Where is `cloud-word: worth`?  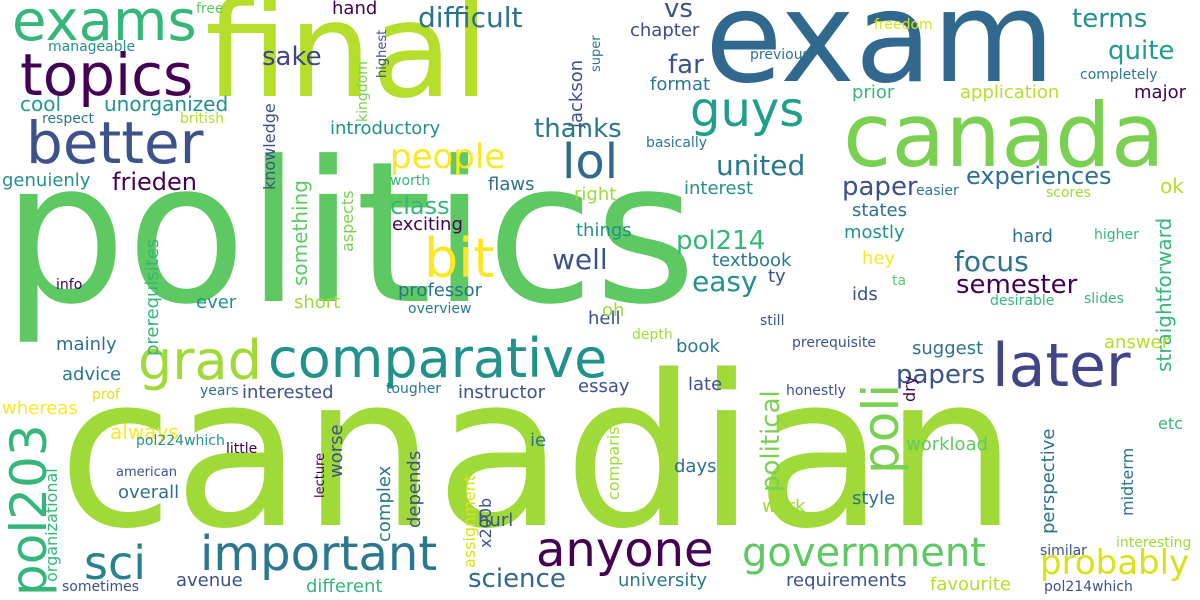 cloud-word: worth is located at coordinates (410, 181).